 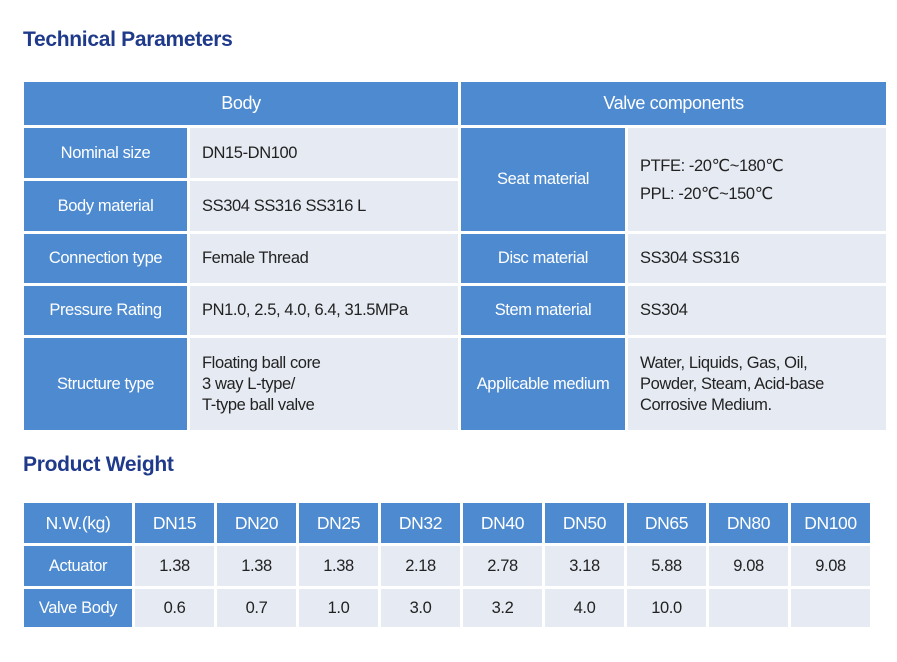 What do you see at coordinates (338, 523) in the screenshot?
I see `size-header: DN25` at bounding box center [338, 523].